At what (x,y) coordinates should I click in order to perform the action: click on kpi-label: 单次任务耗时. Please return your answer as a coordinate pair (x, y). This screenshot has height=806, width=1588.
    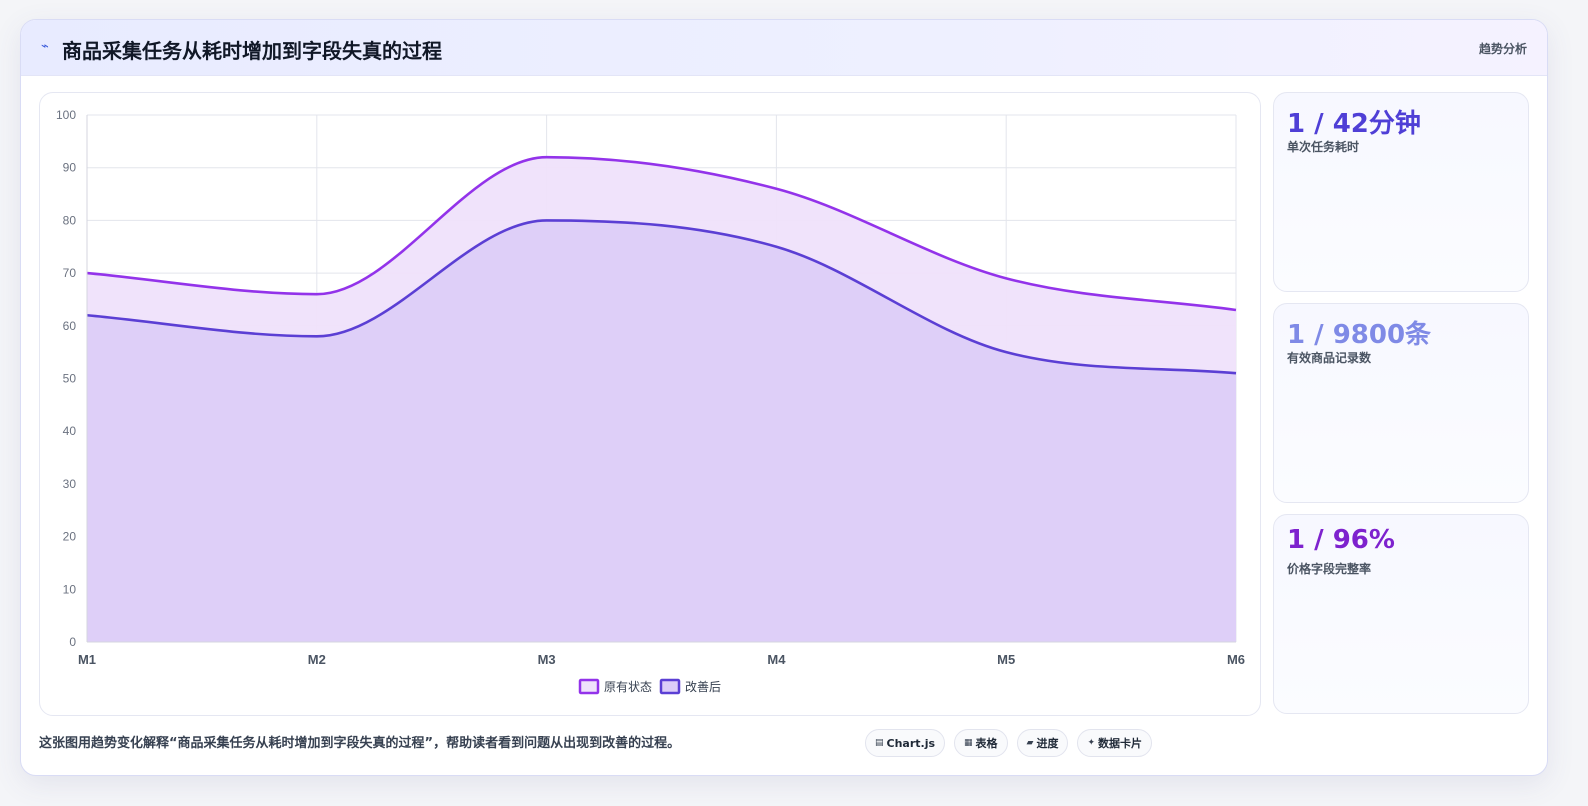
    Looking at the image, I should click on (1323, 147).